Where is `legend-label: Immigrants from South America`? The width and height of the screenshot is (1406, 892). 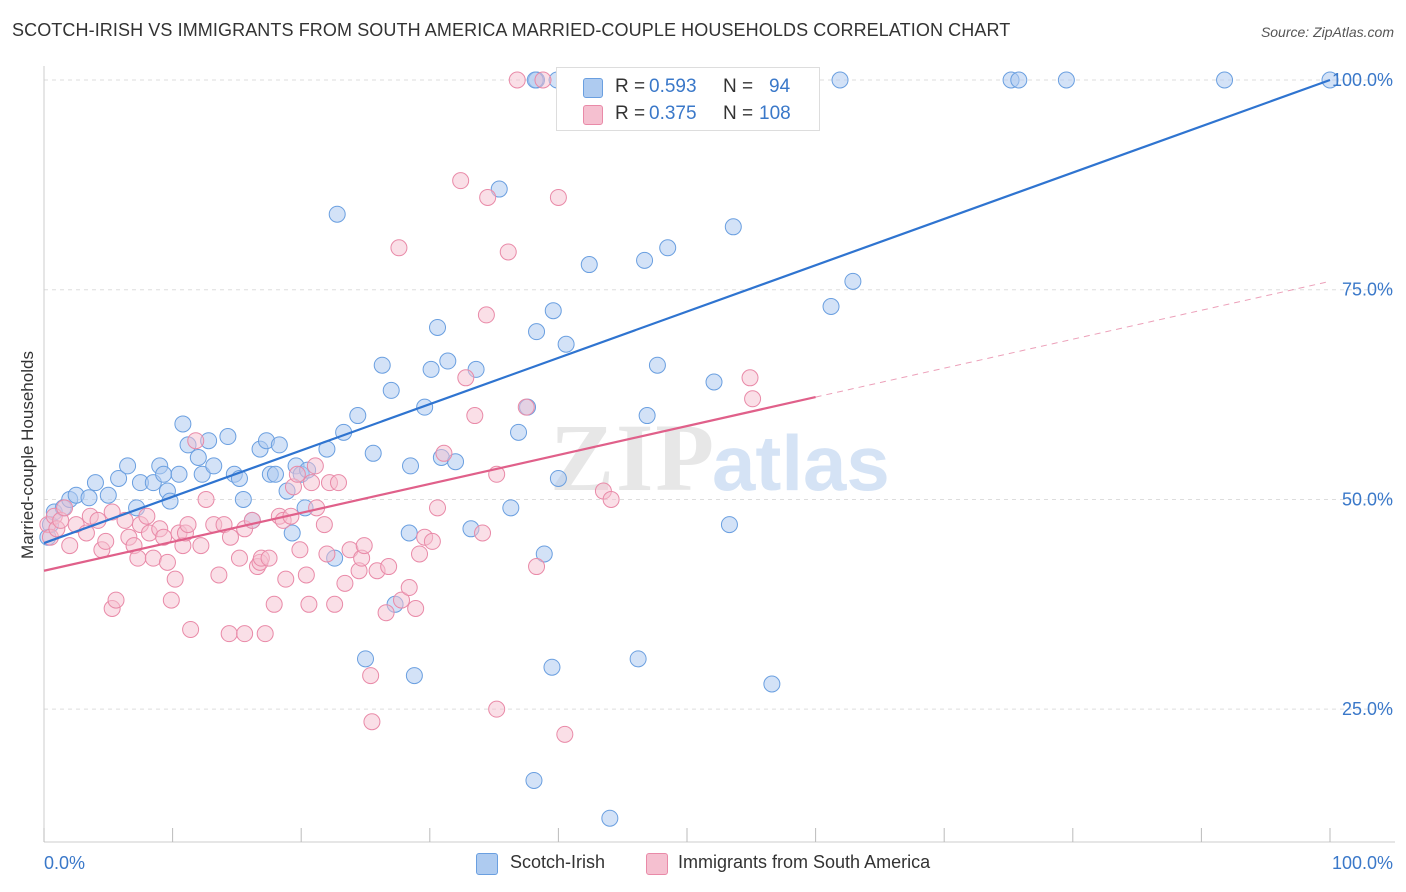
legend-label: Immigrants from South America is located at coordinates (804, 862).